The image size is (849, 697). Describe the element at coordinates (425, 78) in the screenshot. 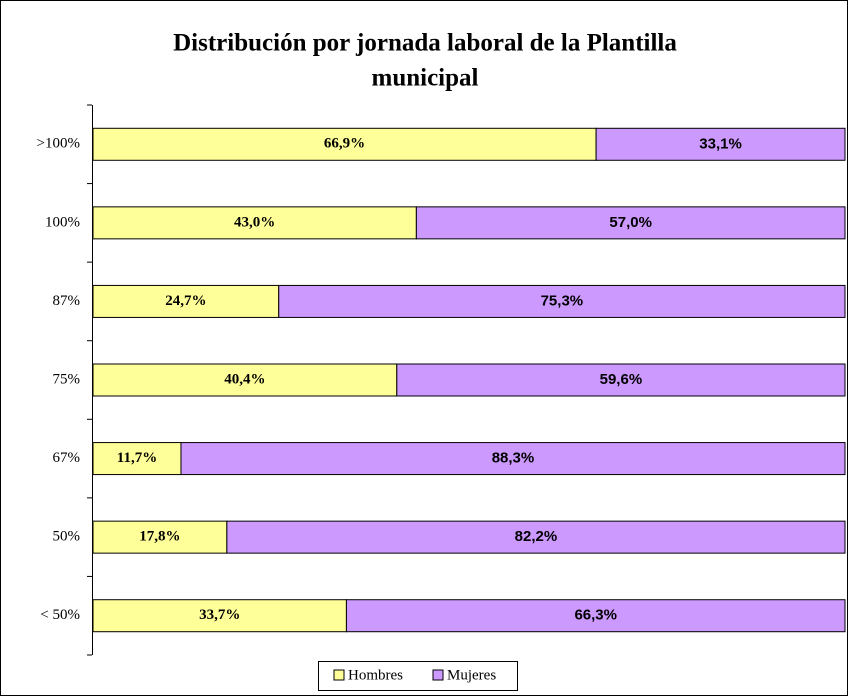

I see `chart-title: municipal` at that location.